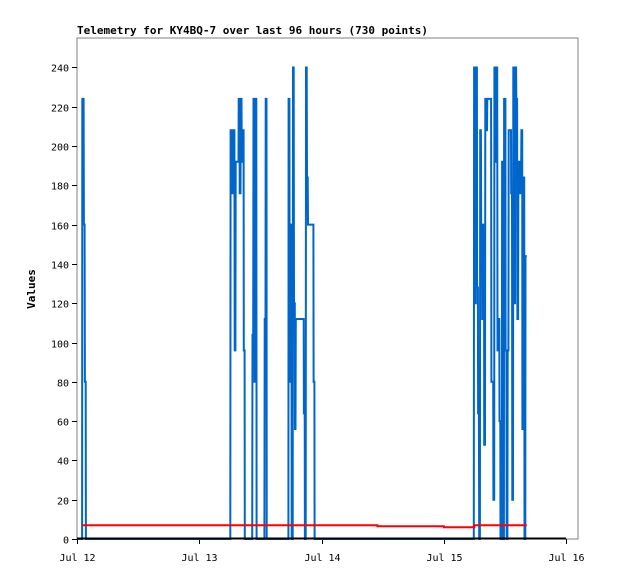 The image size is (618, 579). I want to click on y-axis-label: Values, so click(31, 289).